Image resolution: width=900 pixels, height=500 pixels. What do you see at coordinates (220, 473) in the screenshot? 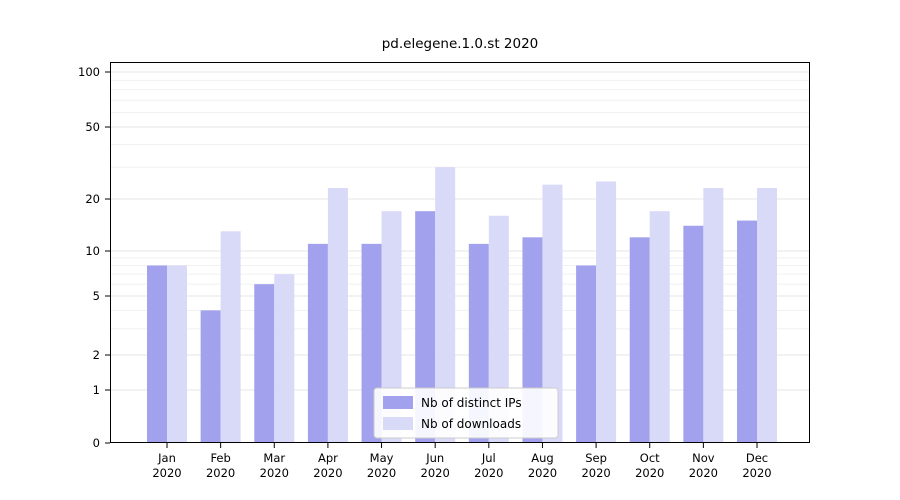
I see `x-tick-label-year-feb: 2020` at bounding box center [220, 473].